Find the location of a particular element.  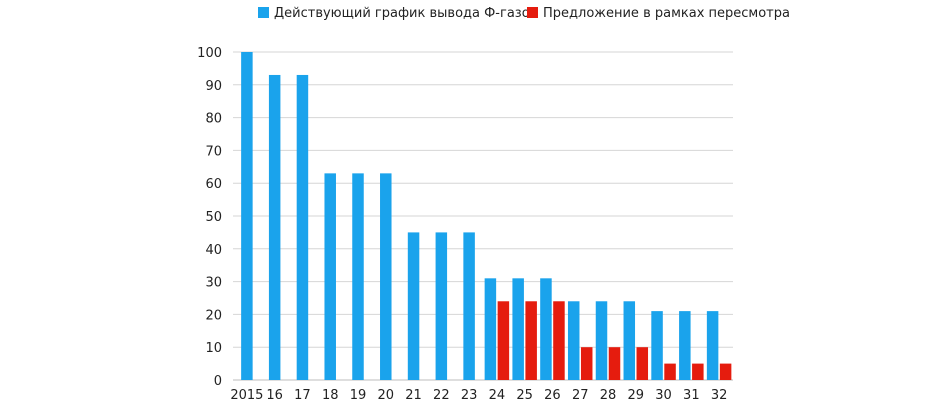

x-tick-label: 16 is located at coordinates (274, 395).